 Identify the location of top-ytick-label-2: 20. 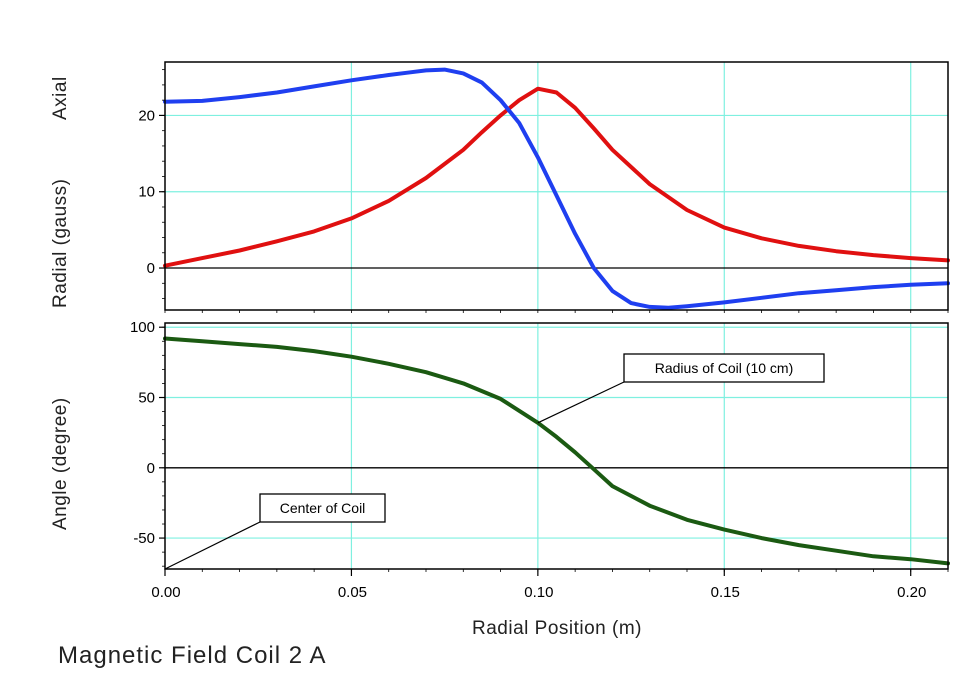
(146, 115).